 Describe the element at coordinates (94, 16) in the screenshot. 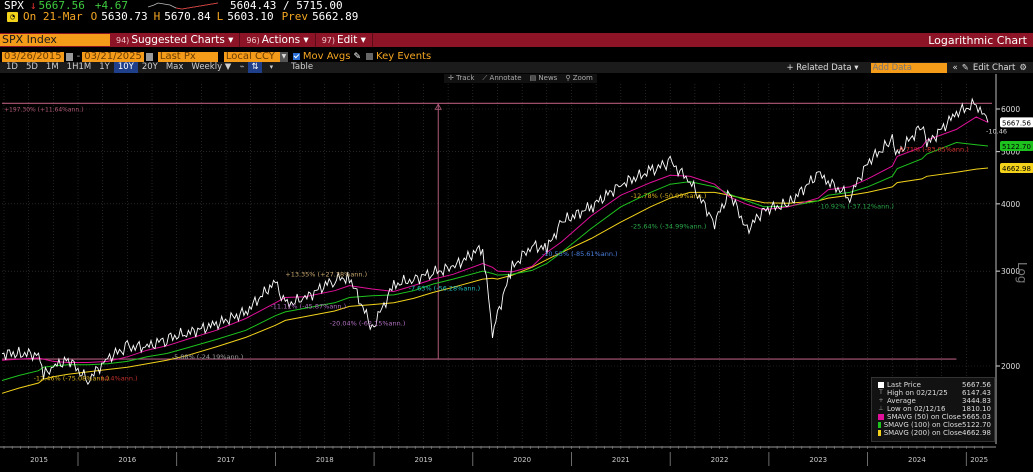

I see `open-label: O` at that location.